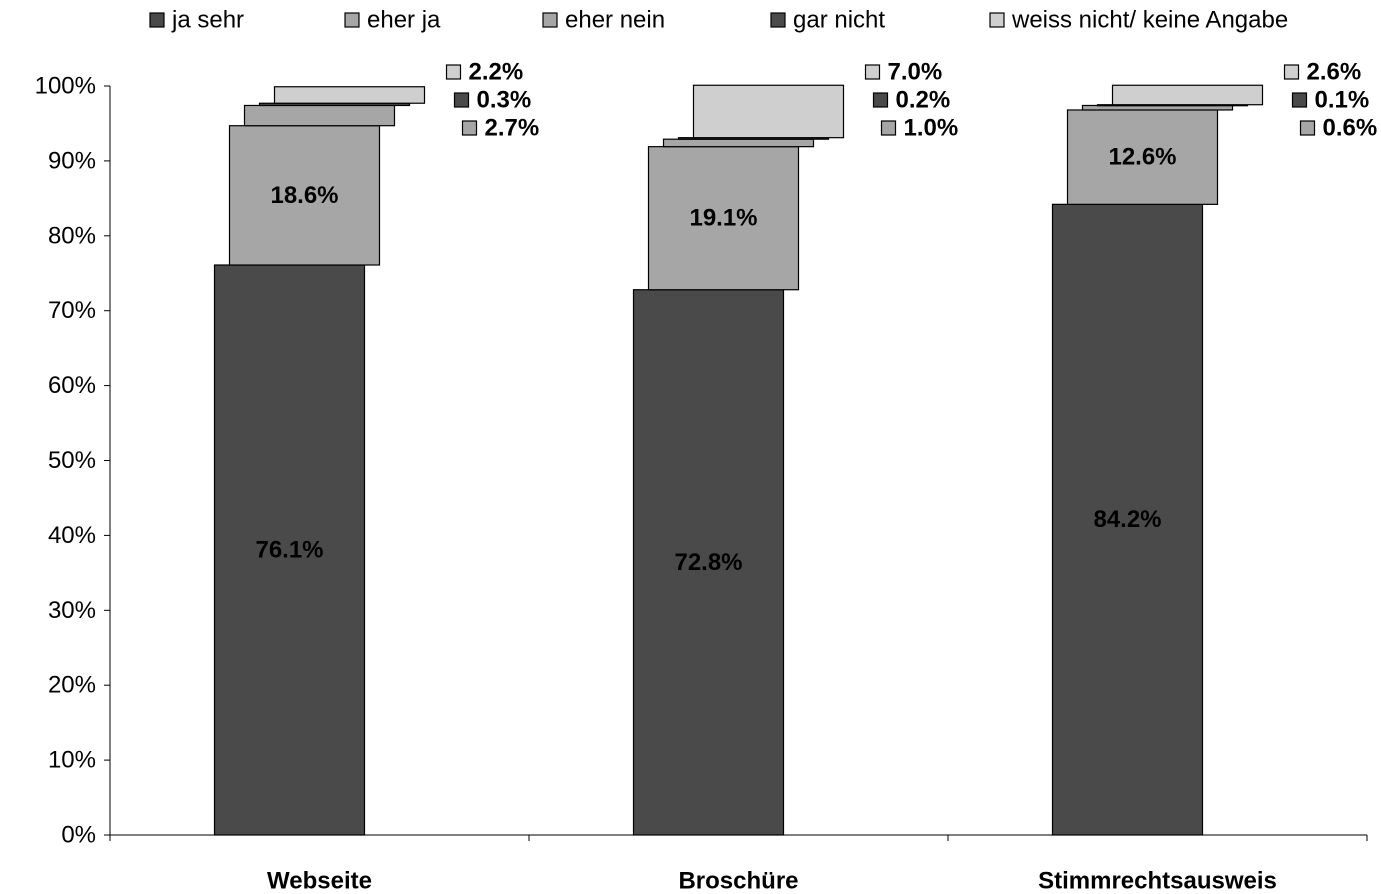  I want to click on x-category-label: Broschüre, so click(738, 881).